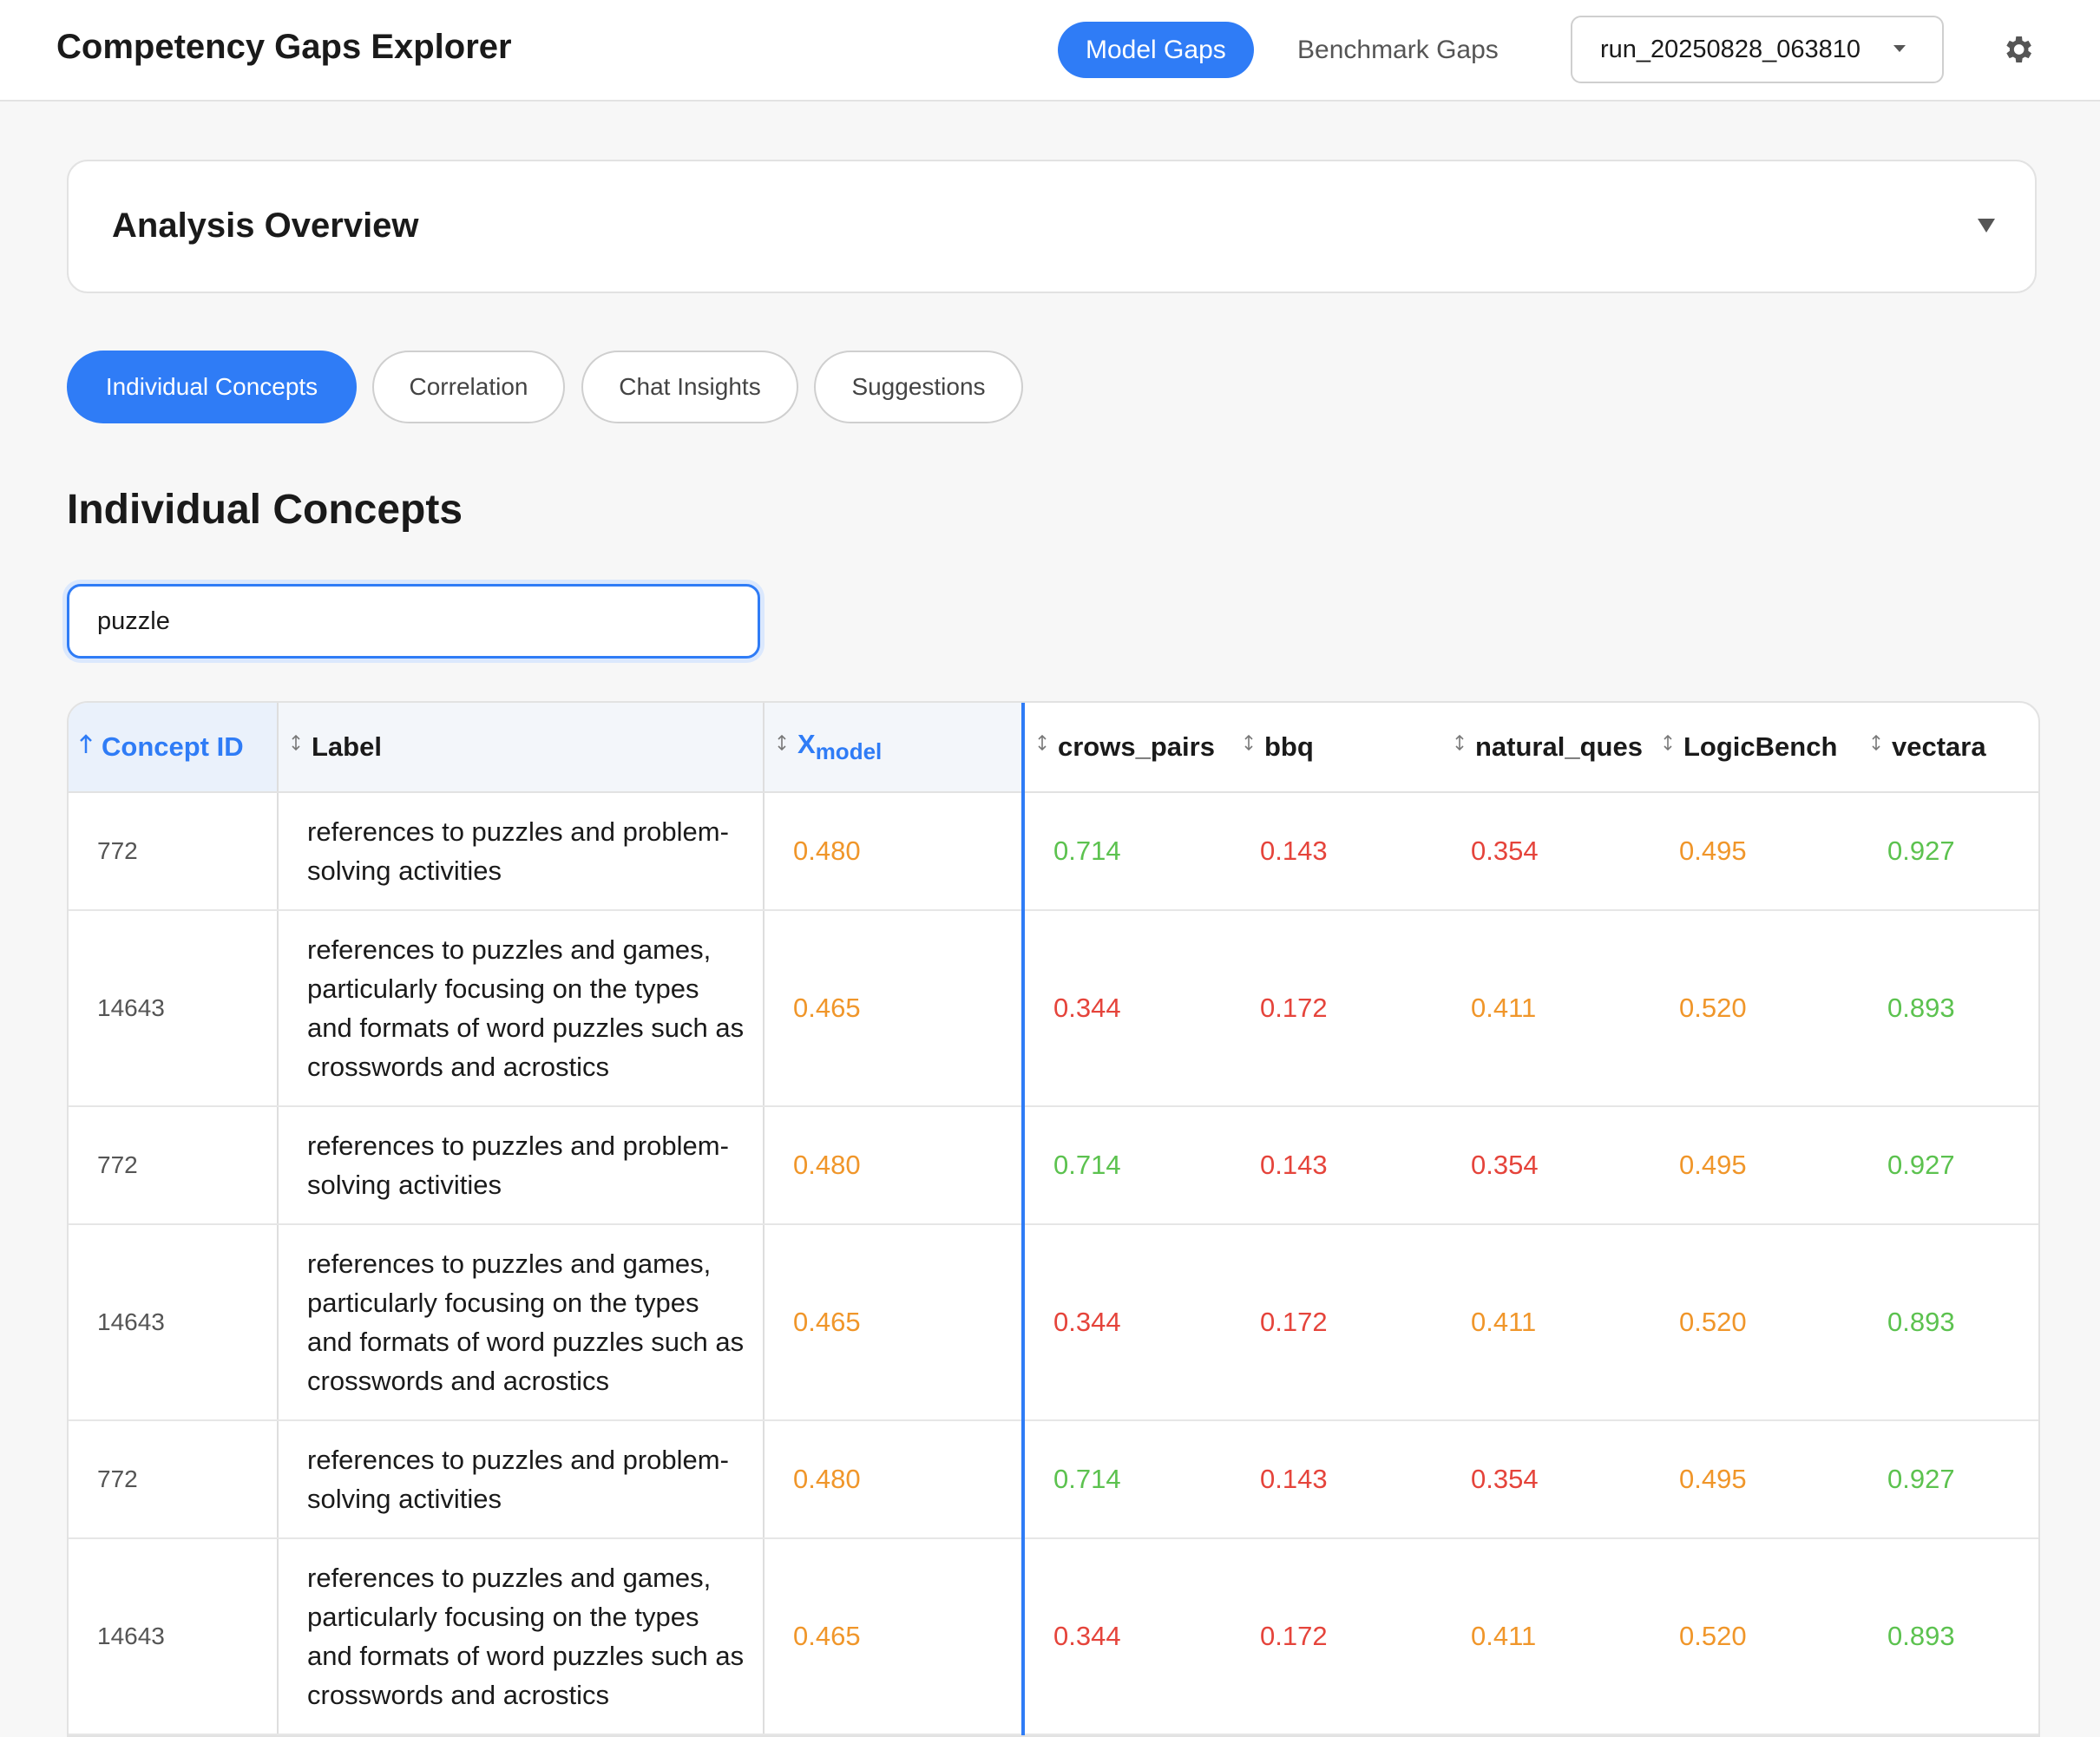 The width and height of the screenshot is (2100, 1737). Describe the element at coordinates (1730, 49) in the screenshot. I see `run-value: run_20250828_063810` at that location.